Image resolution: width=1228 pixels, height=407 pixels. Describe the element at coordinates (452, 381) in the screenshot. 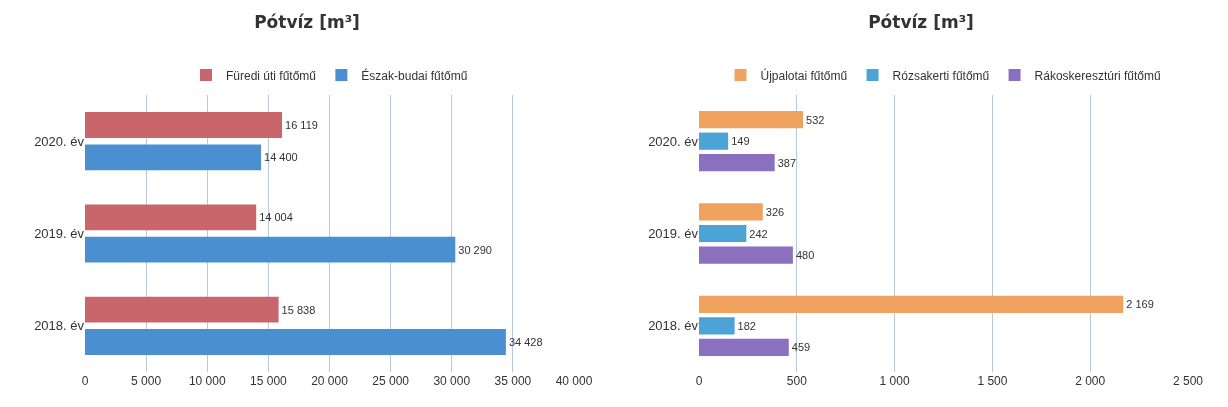

I see `x-tick-label: 30 000` at that location.